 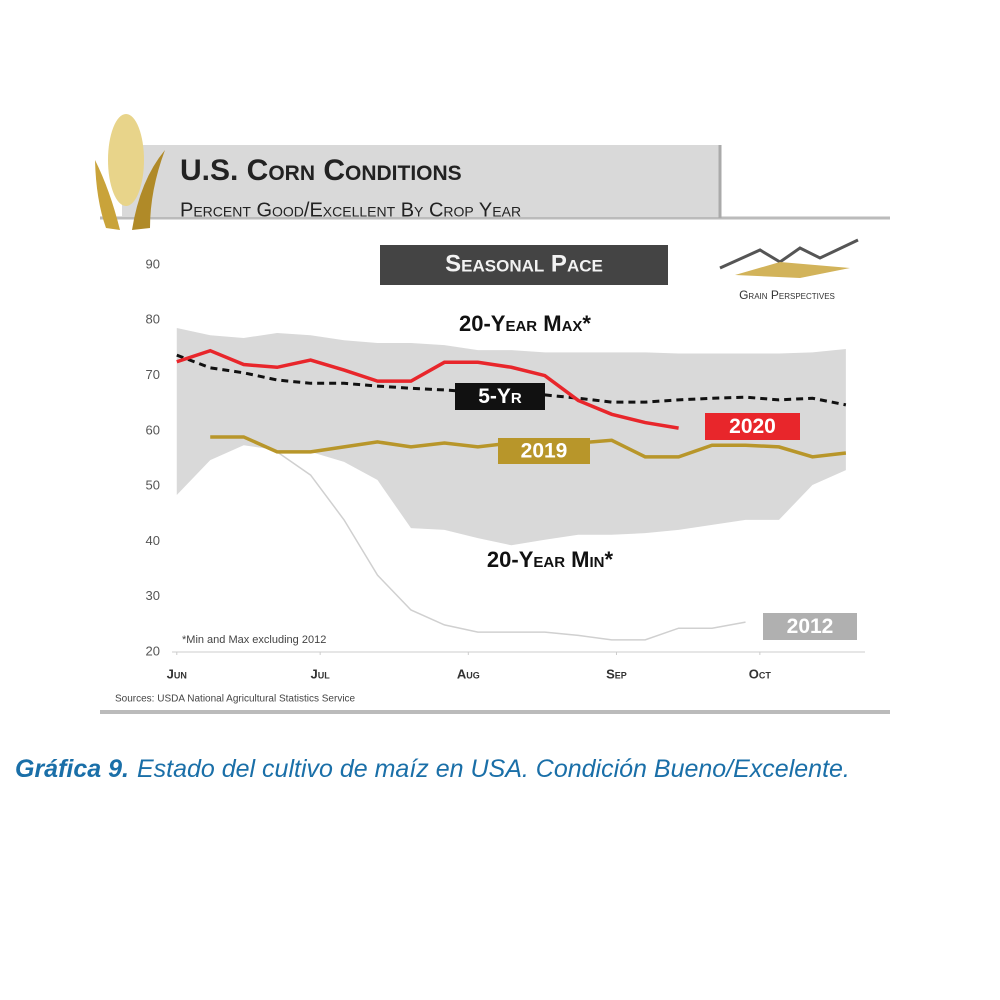 I want to click on band-max-label: 20-Year Max*, so click(x=525, y=323).